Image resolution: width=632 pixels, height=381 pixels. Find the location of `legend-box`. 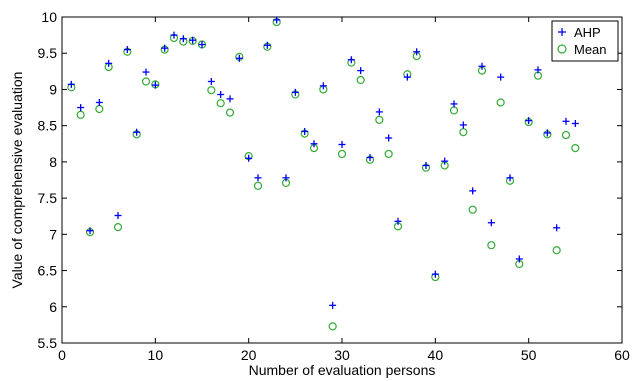

legend-box is located at coordinates (585, 41).